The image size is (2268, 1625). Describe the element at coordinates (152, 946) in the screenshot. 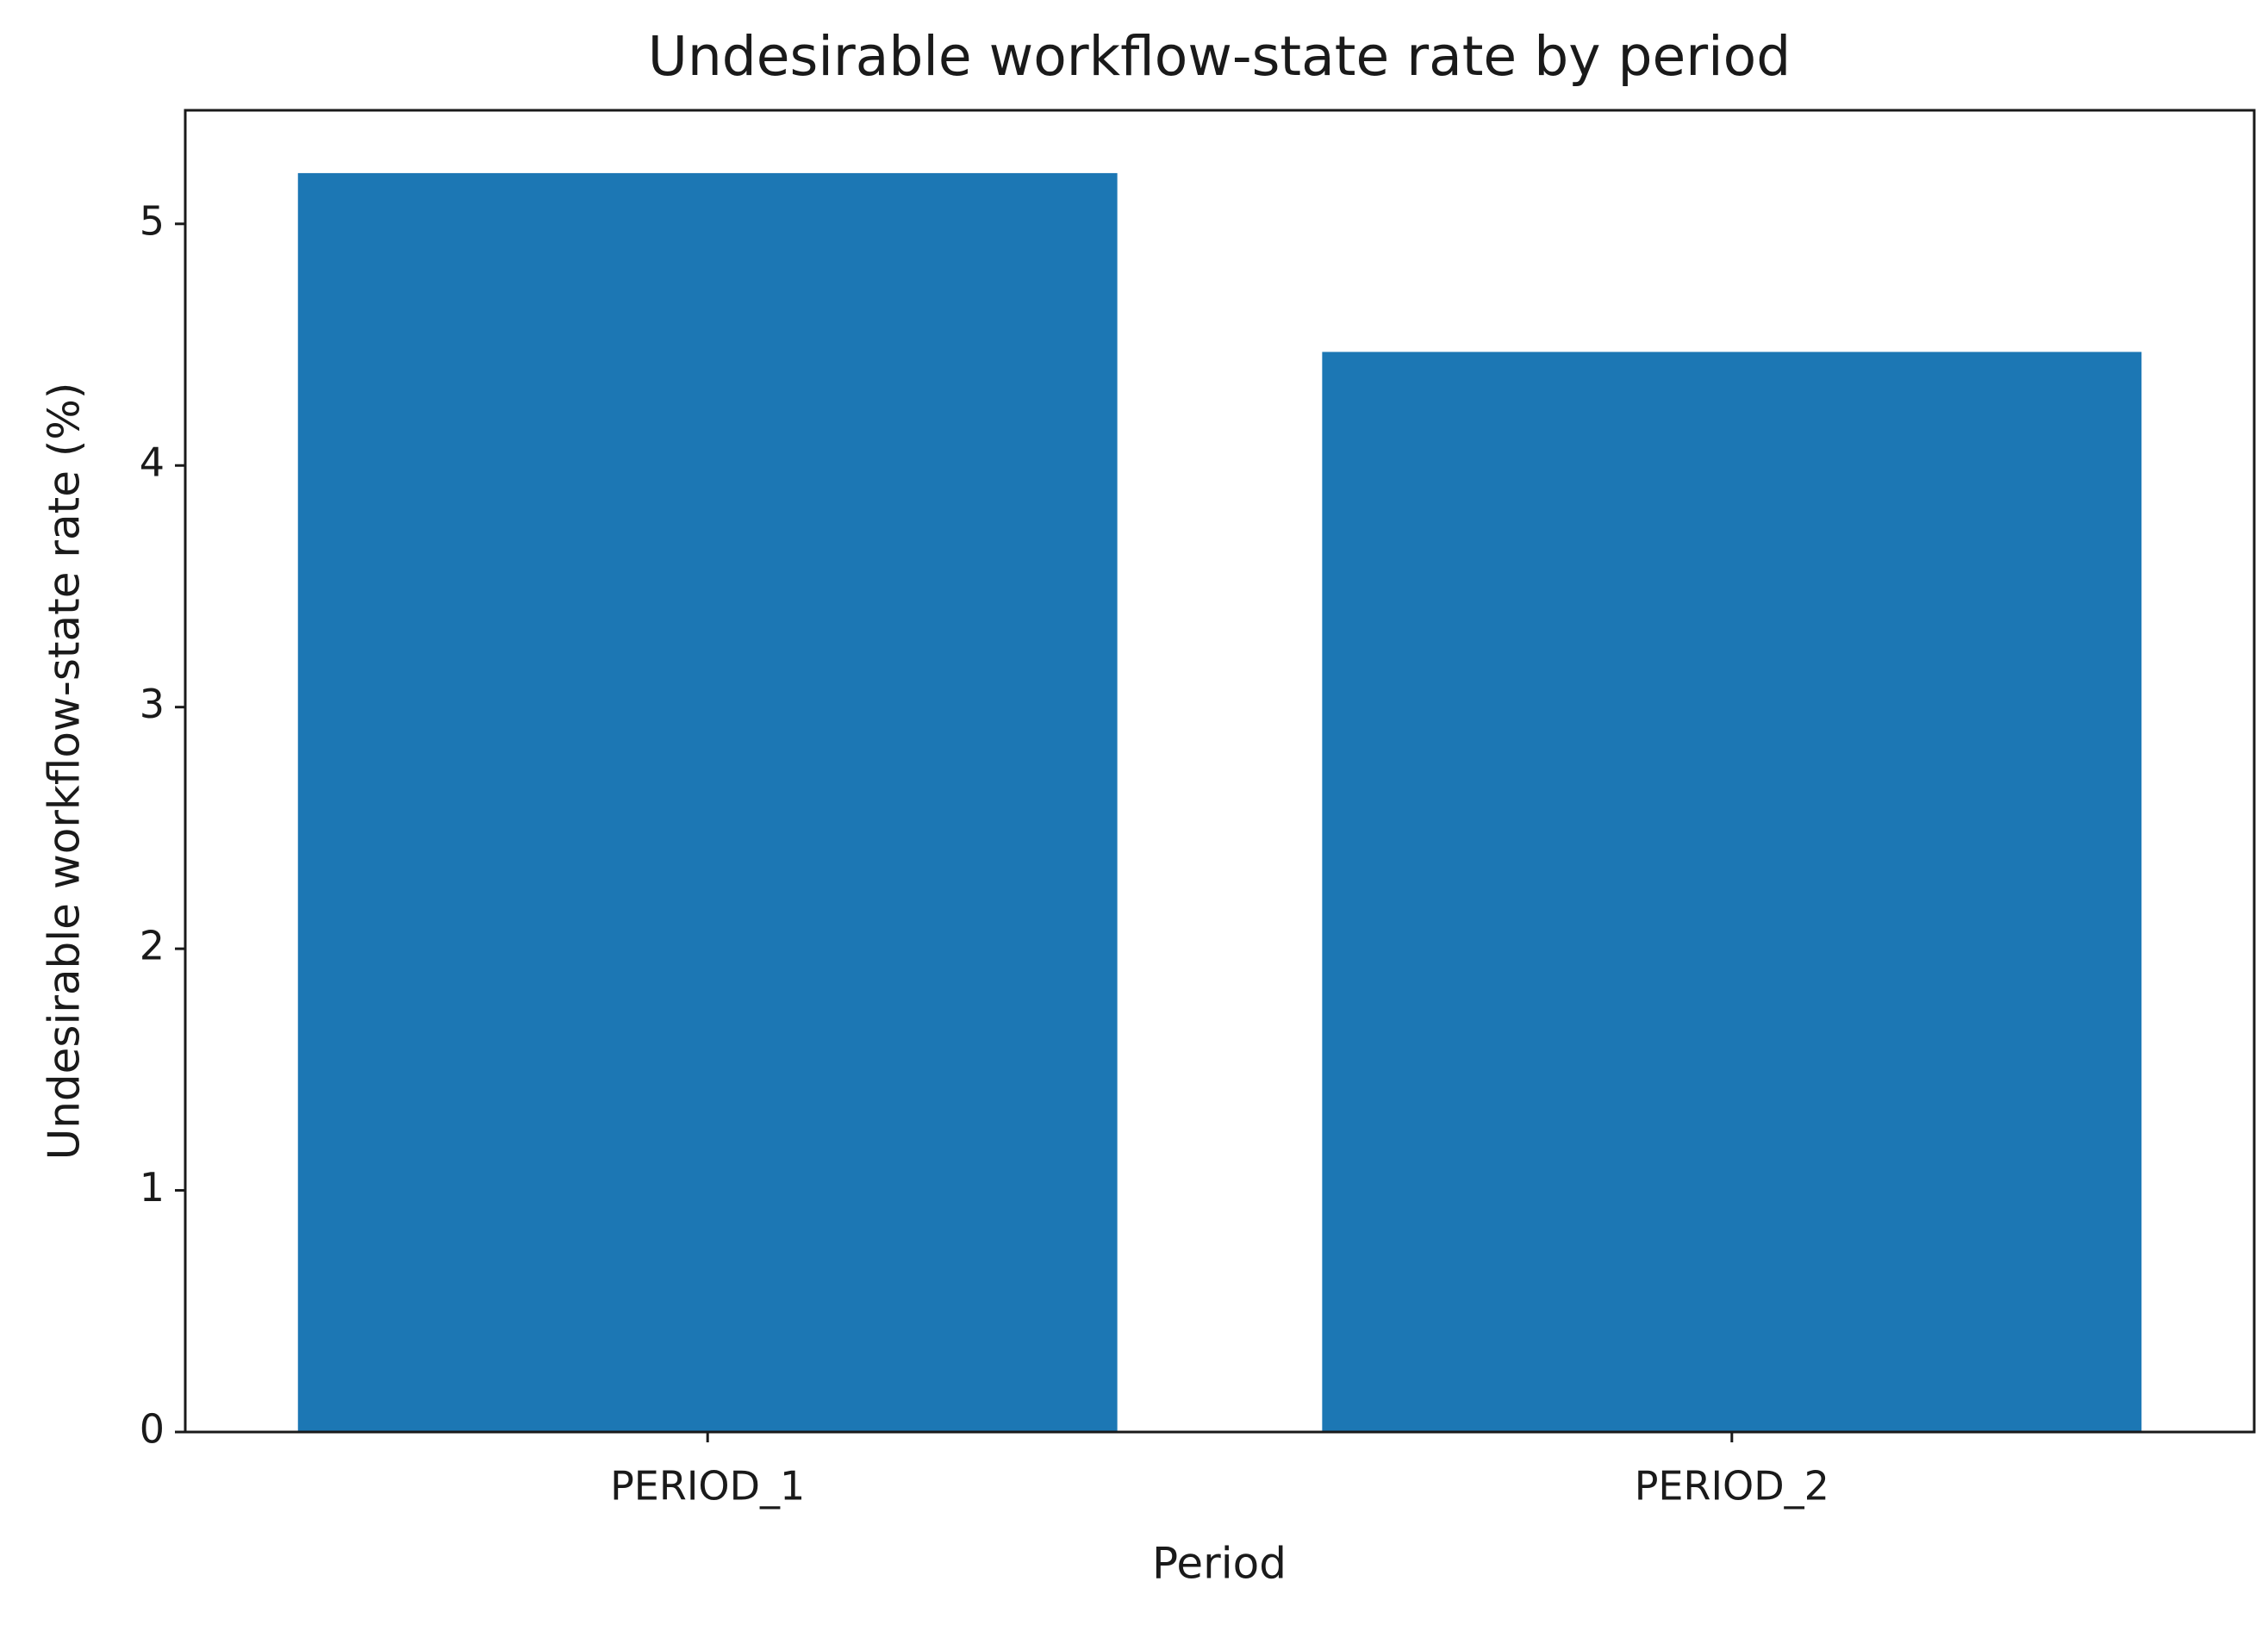

I see `y-tick-label: 2` at that location.